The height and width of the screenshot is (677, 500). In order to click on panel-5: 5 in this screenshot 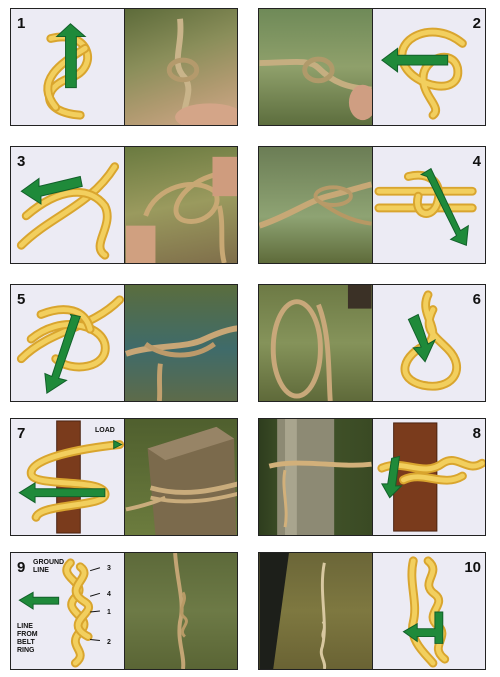, I will do `click(124, 343)`.